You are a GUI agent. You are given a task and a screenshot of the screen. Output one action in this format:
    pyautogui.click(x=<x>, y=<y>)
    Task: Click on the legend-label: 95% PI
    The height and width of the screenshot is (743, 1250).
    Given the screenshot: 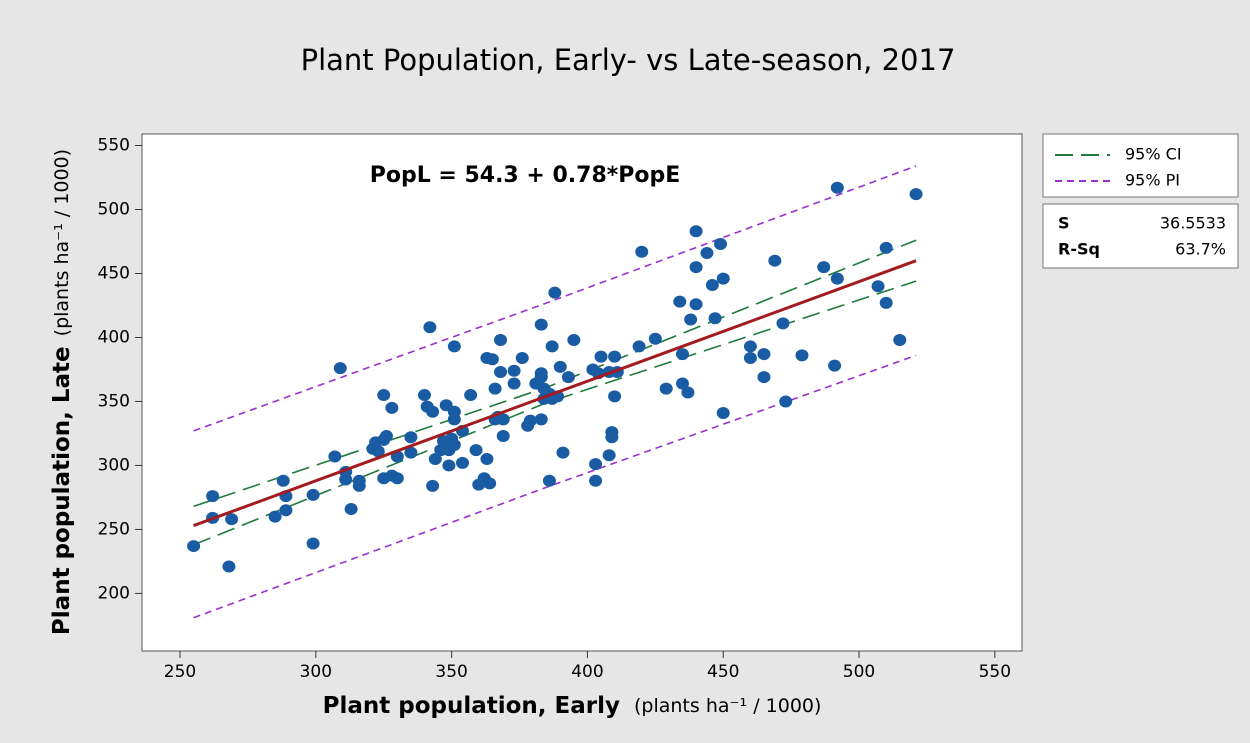 What is the action you would take?
    pyautogui.click(x=1152, y=180)
    